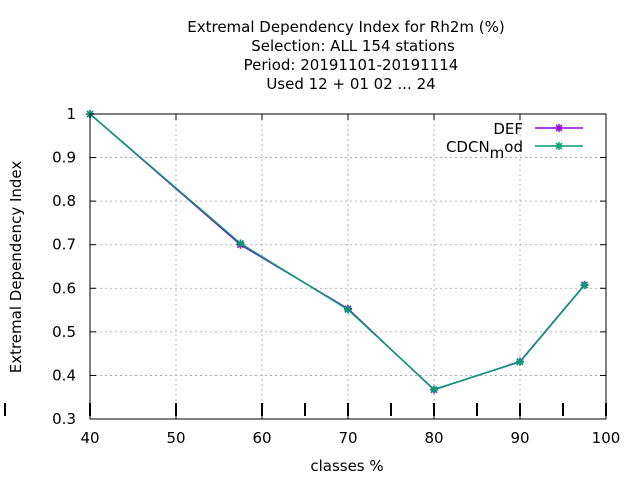  Describe the element at coordinates (64, 332) in the screenshot. I see `y-tick-label: 0.5` at that location.